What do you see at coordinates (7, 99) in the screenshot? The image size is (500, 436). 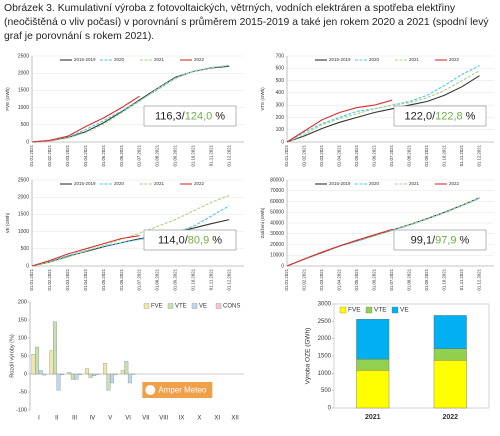 I see `y-axis-label: FVE (GWh)` at bounding box center [7, 99].